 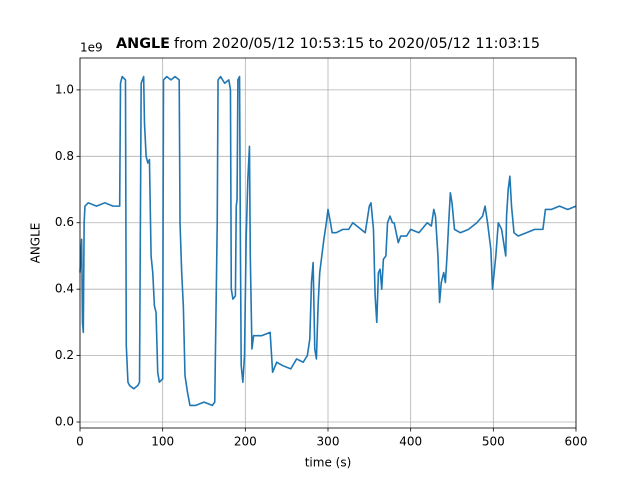 I want to click on x-tick-label: 600, so click(x=576, y=442).